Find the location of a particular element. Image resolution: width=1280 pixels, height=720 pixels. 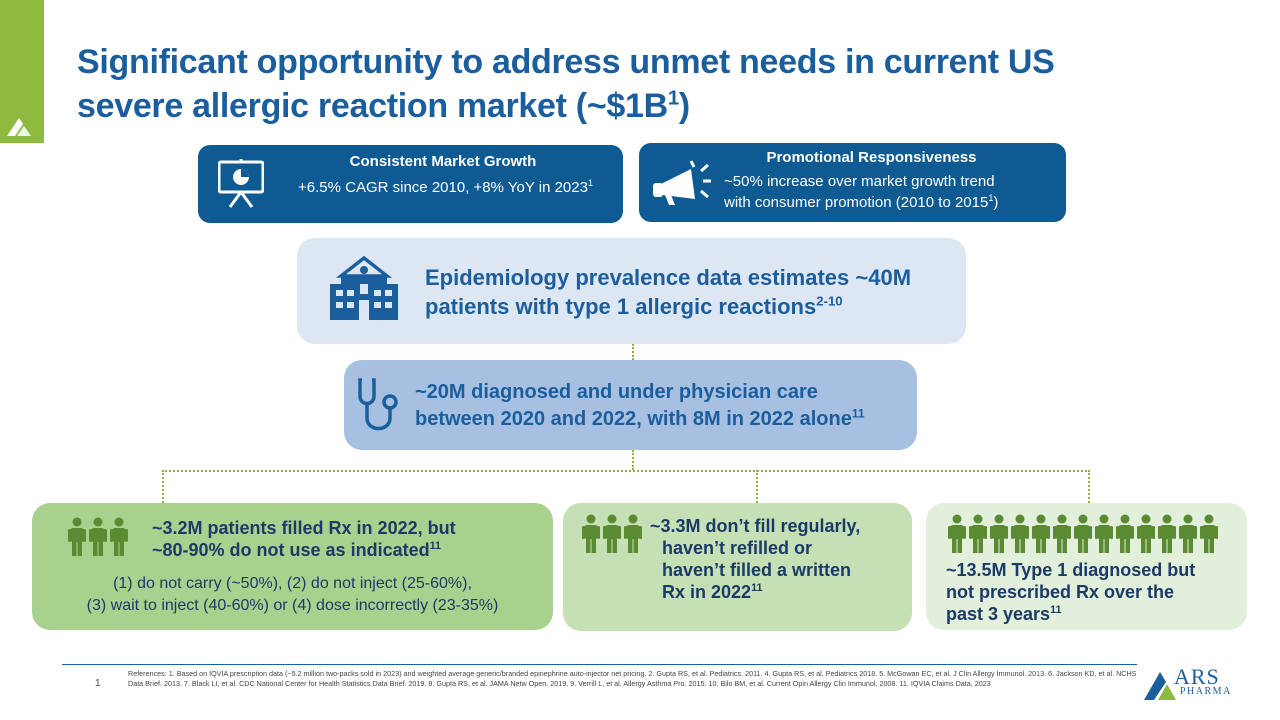

megaphone-icon is located at coordinates (682, 182).